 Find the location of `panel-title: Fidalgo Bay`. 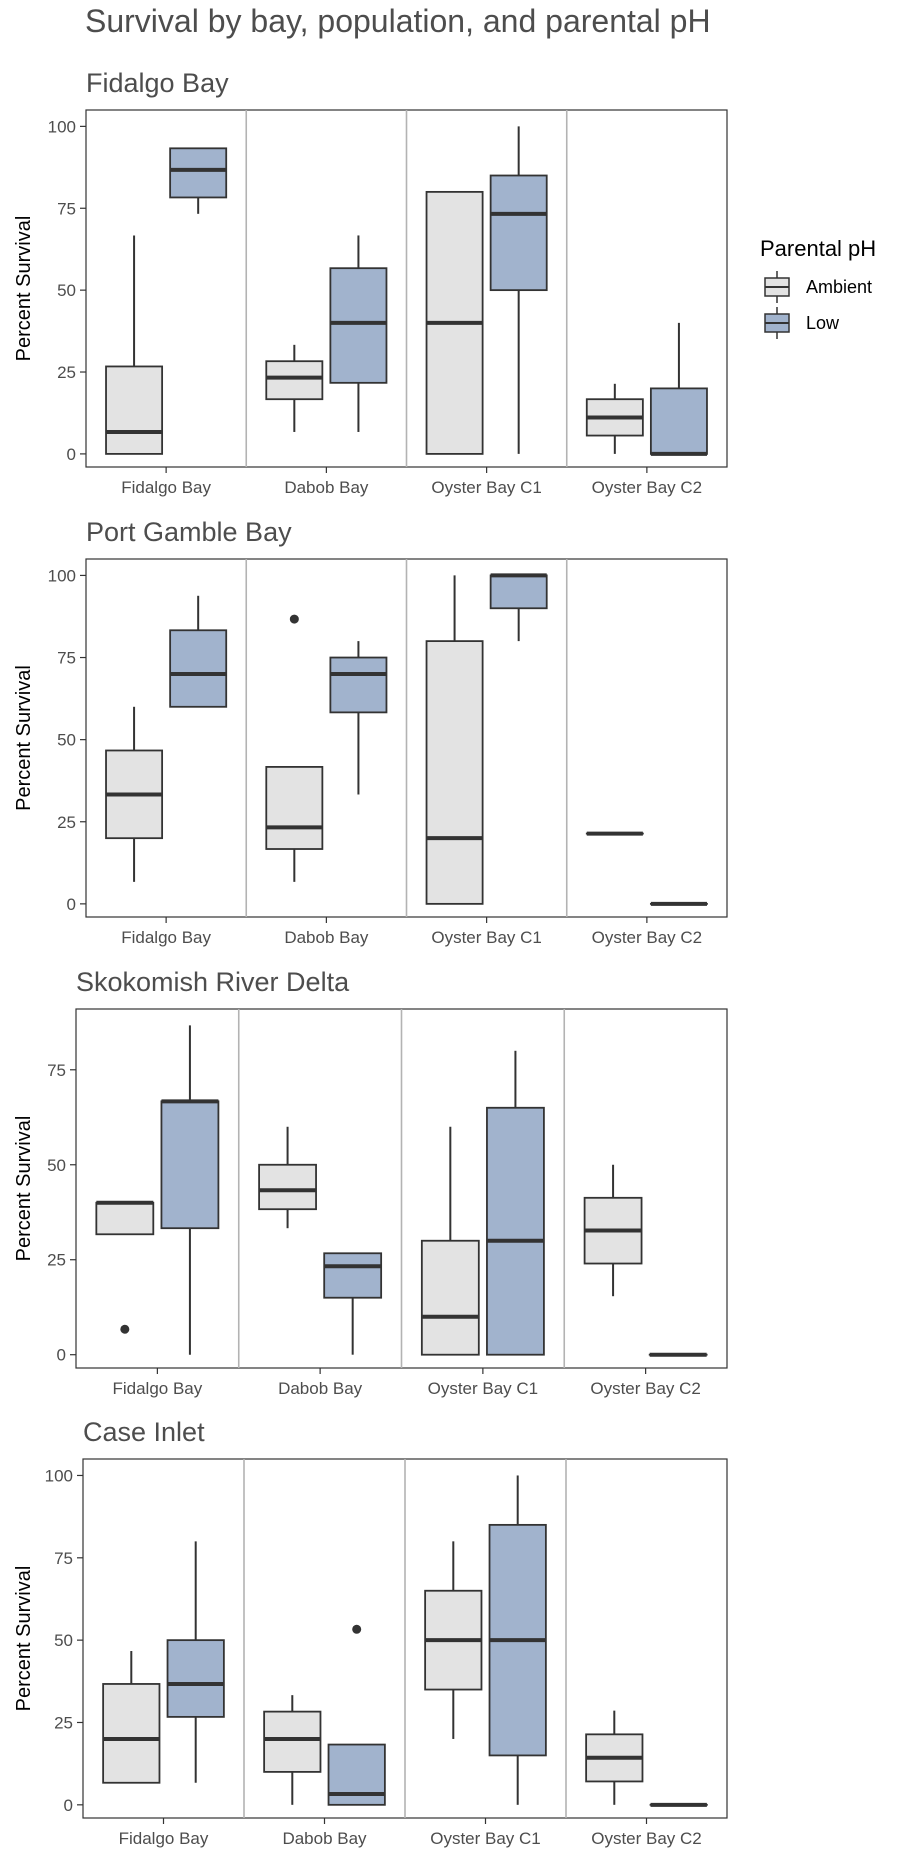

panel-title: Fidalgo Bay is located at coordinates (157, 83).